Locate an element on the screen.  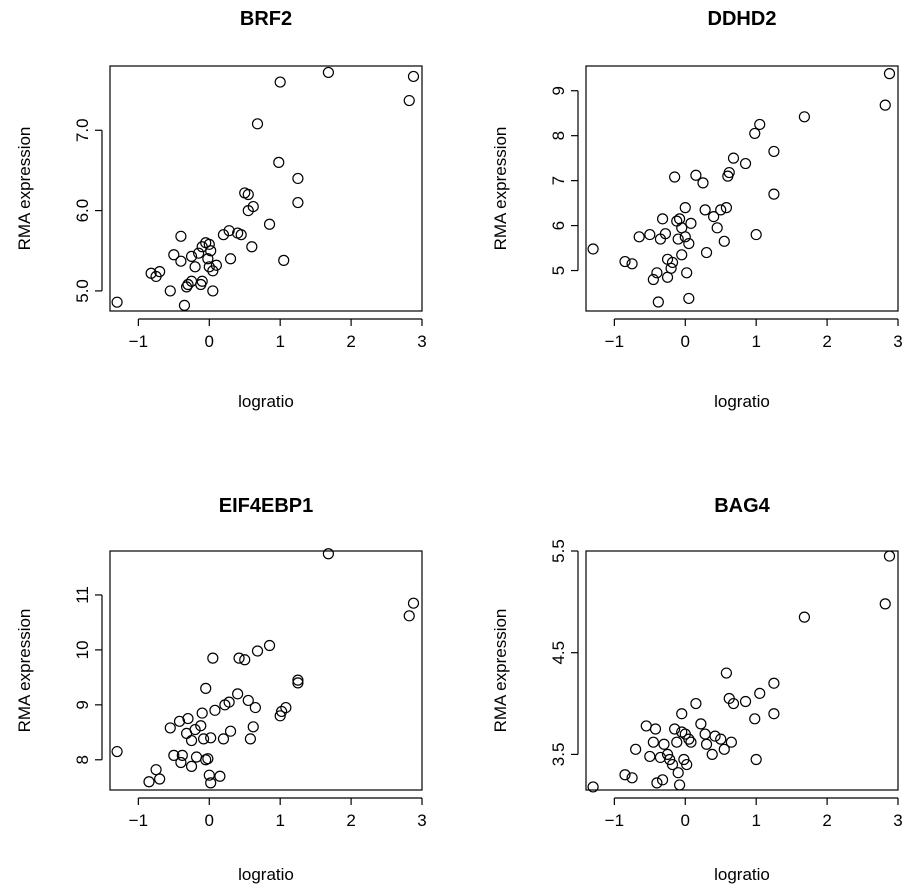
x-axis: −1 0 1 2 3 is located at coordinates (753, 813).